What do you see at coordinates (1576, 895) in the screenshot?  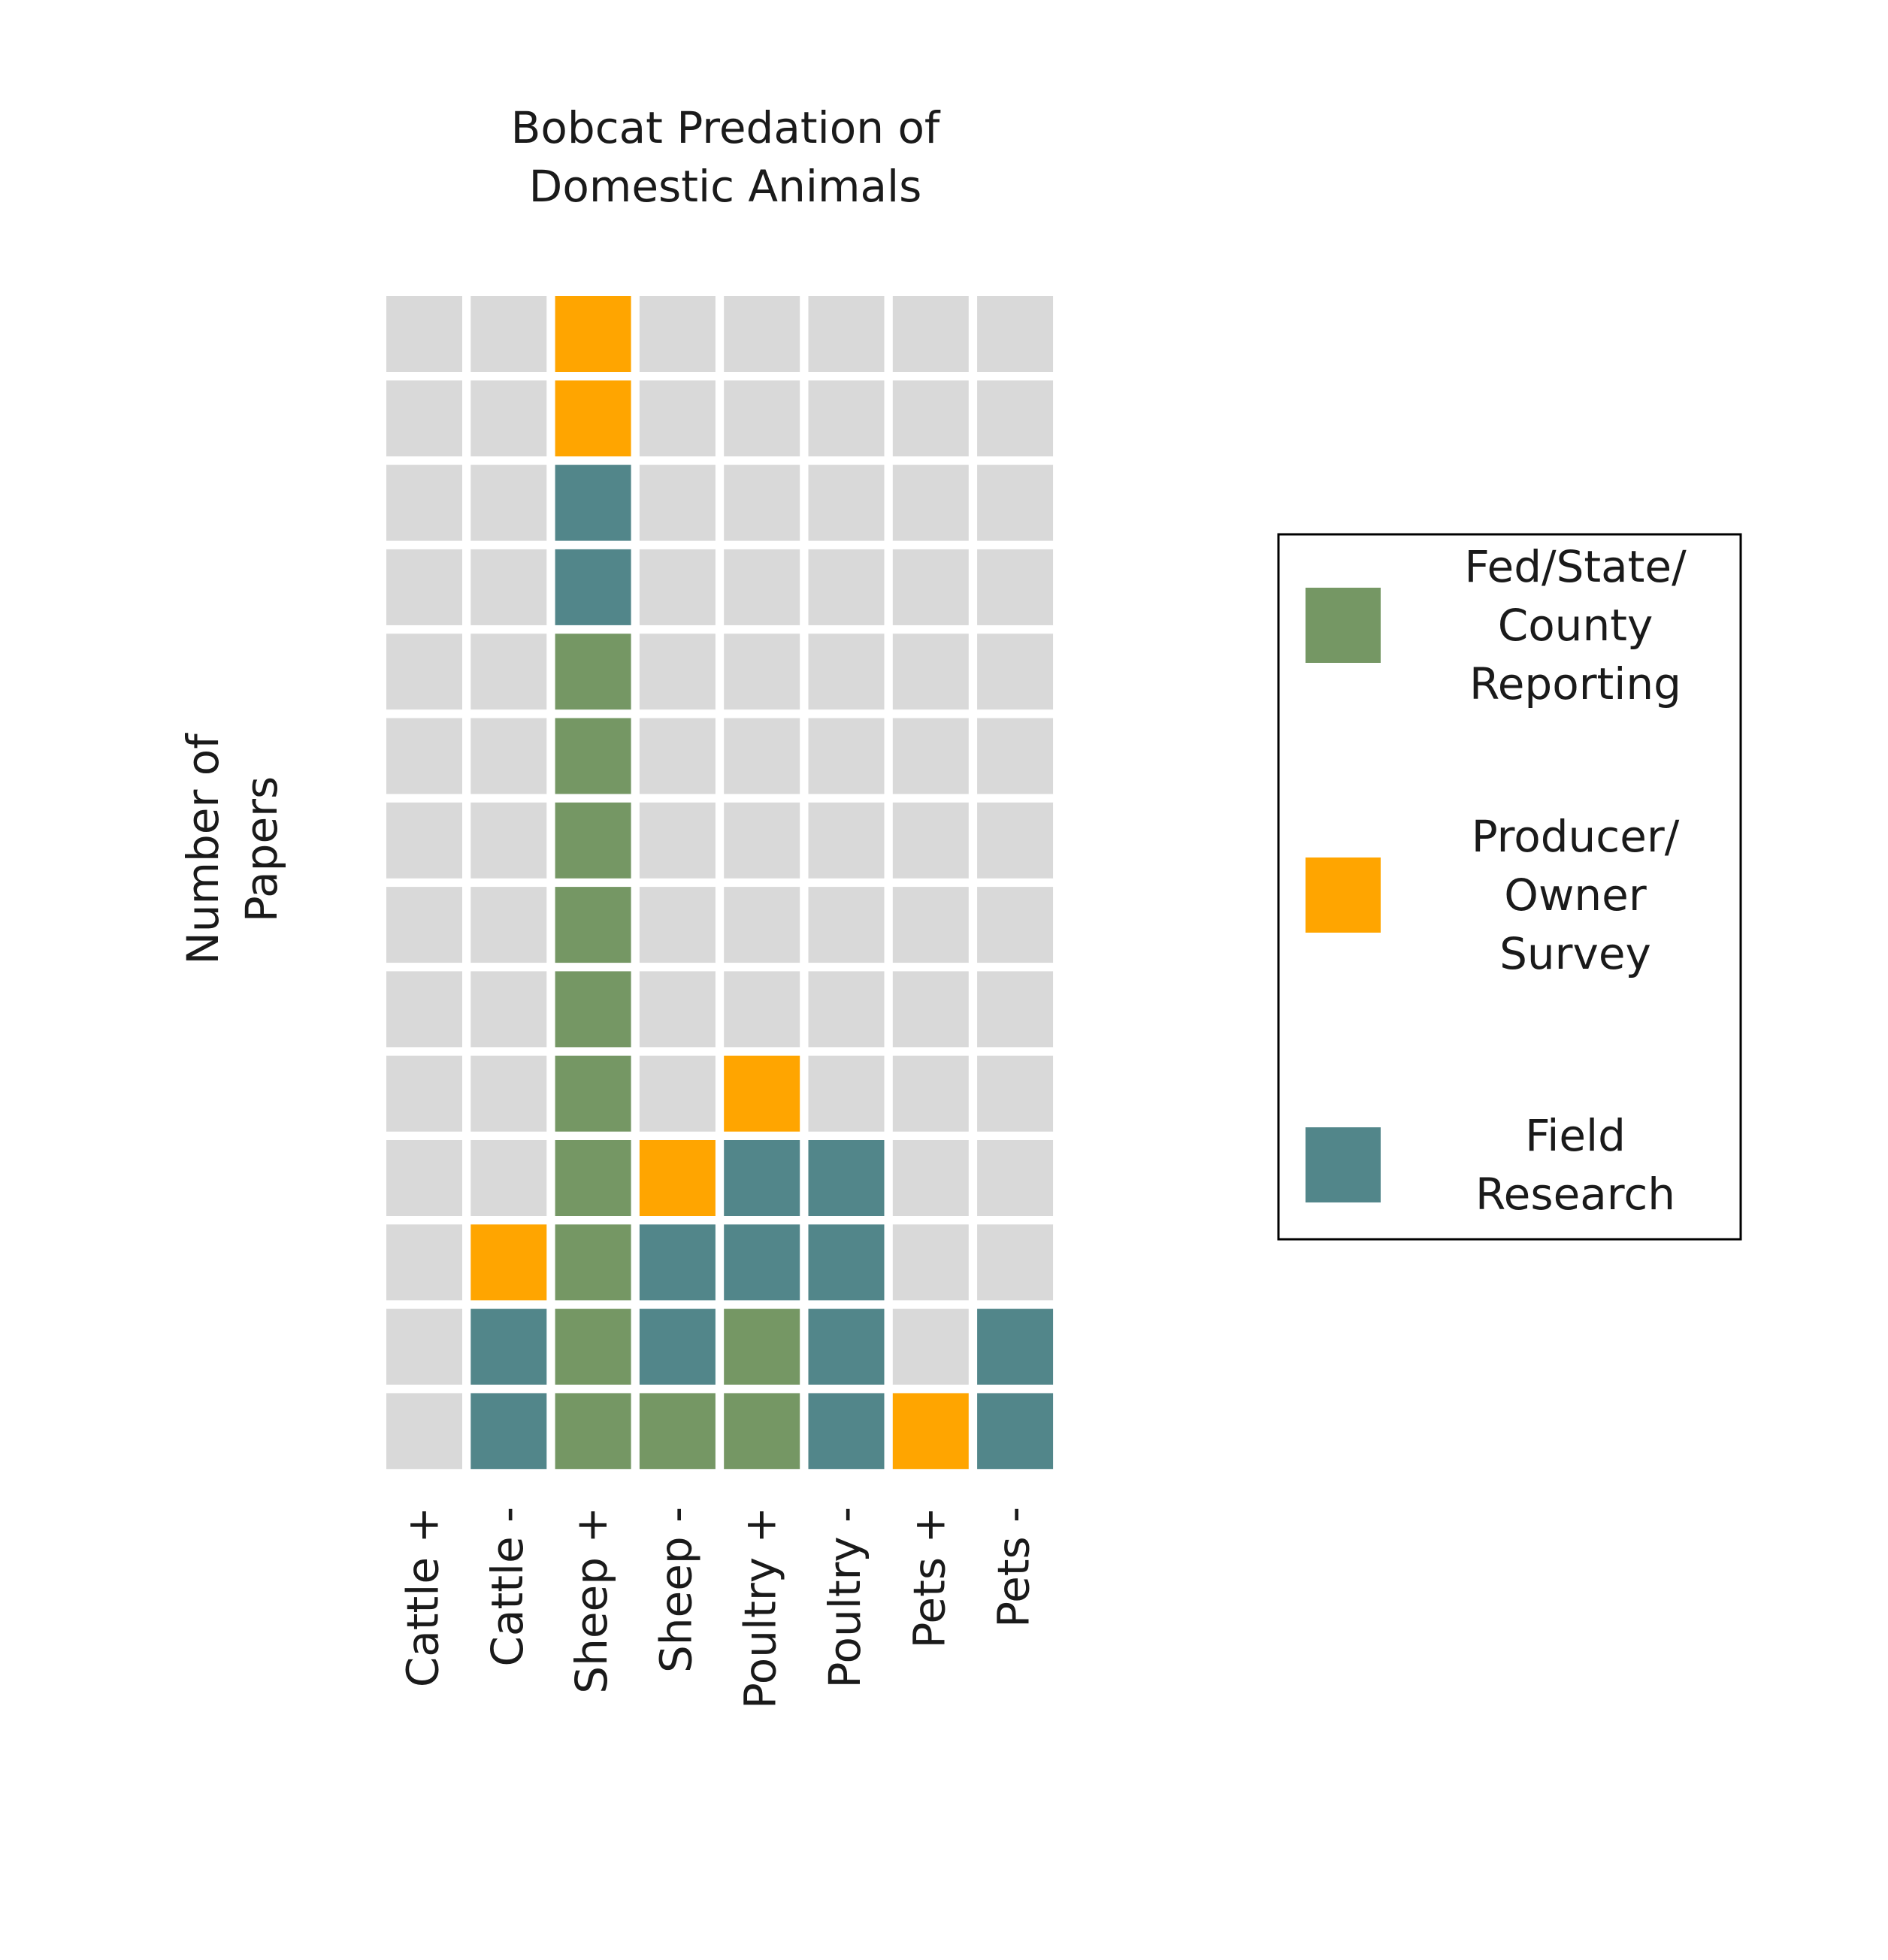 I see `legend-label-line: Owner` at bounding box center [1576, 895].